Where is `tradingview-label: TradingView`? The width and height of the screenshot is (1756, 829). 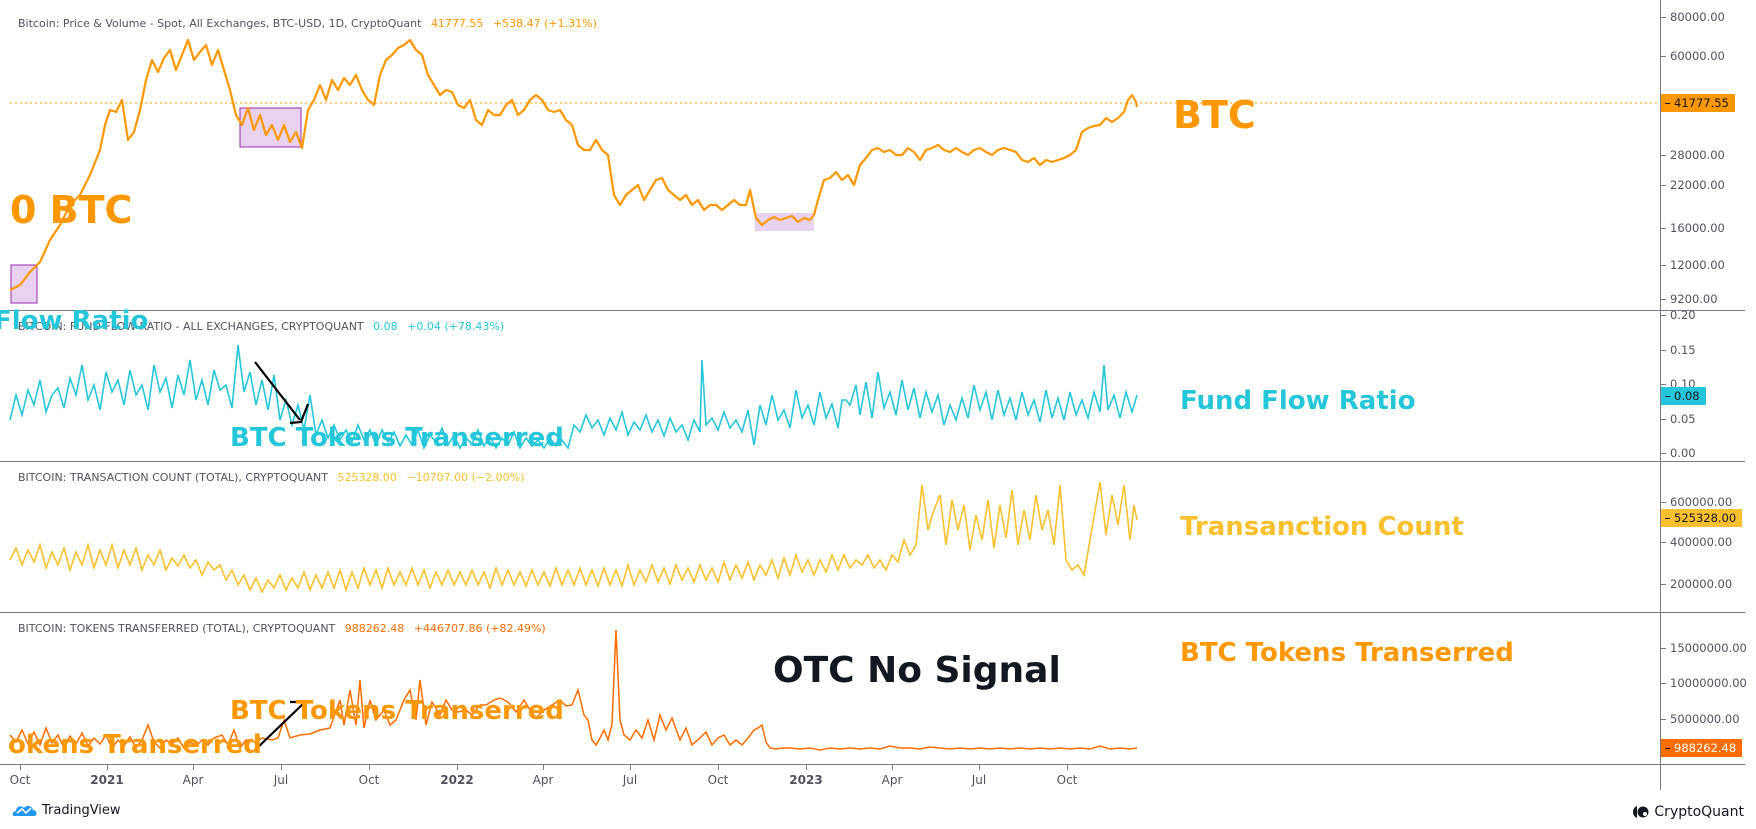
tradingview-label: TradingView is located at coordinates (81, 810).